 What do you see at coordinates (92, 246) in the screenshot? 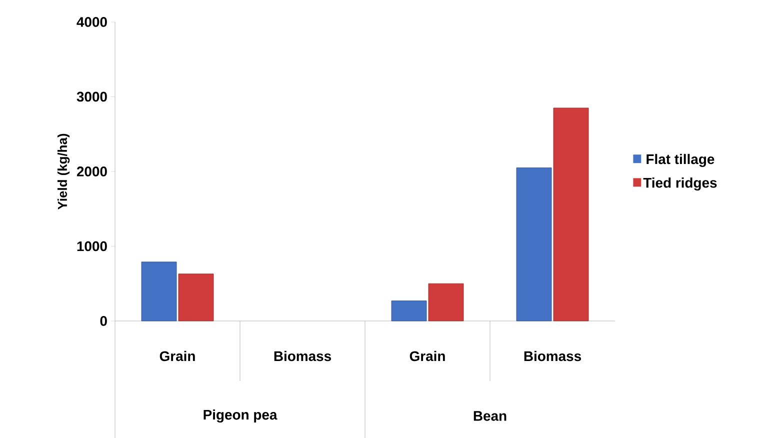
I see `y-tick-label: 1000` at bounding box center [92, 246].